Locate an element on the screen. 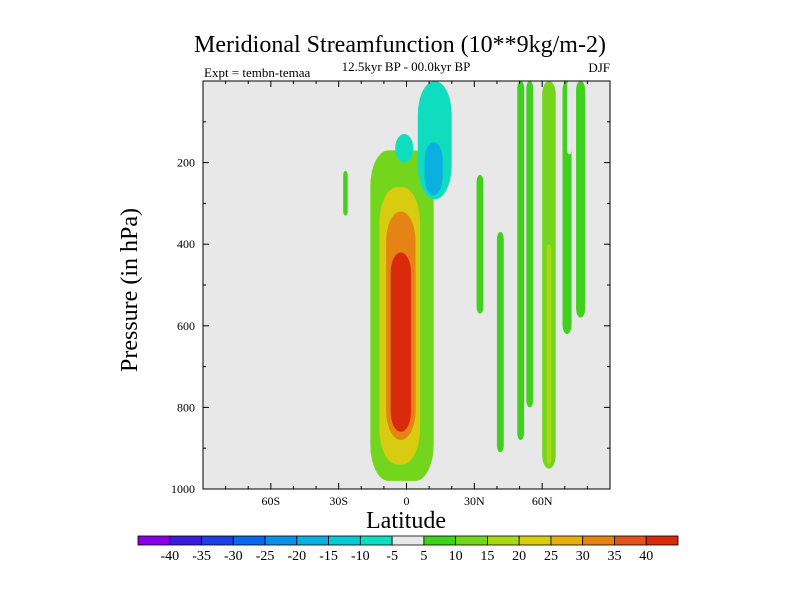  y-axis-label: Pressure (in hPa) is located at coordinates (130, 290).